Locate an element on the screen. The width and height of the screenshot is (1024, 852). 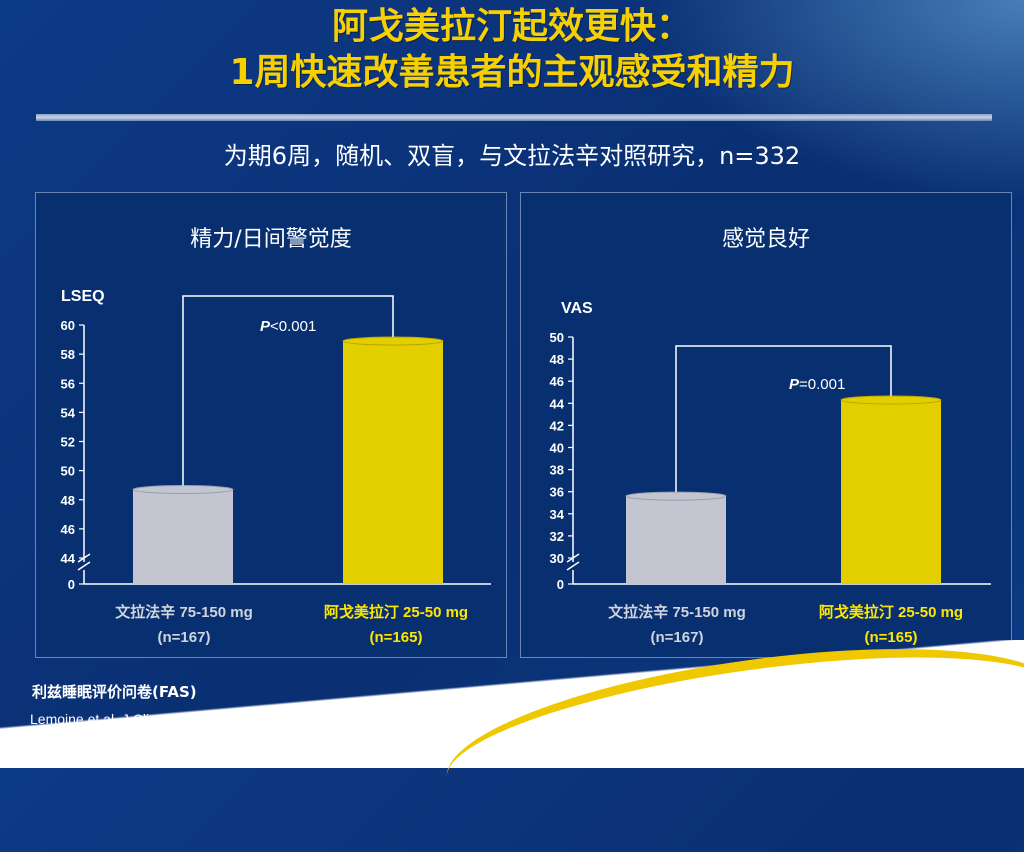
title-divider is located at coordinates (514, 117).